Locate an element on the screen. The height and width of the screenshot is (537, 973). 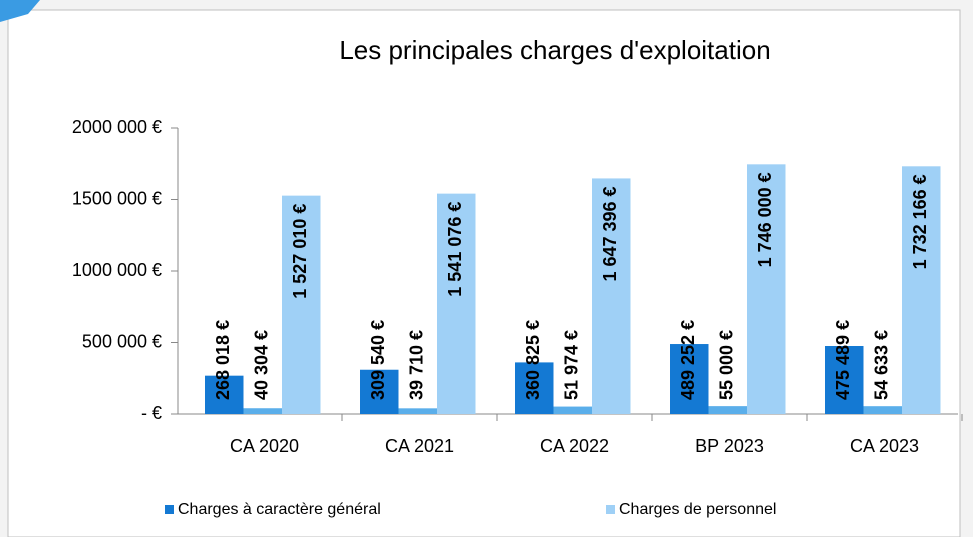
y-tick-label: - € is located at coordinates (151, 413).